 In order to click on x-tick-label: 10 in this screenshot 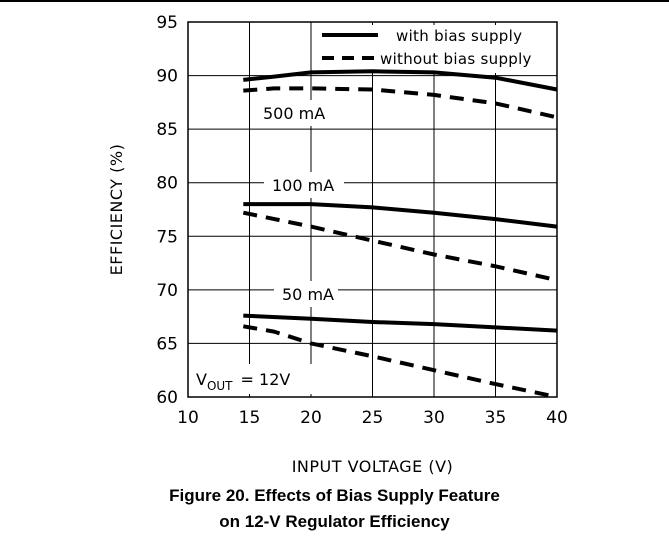, I will do `click(188, 418)`.